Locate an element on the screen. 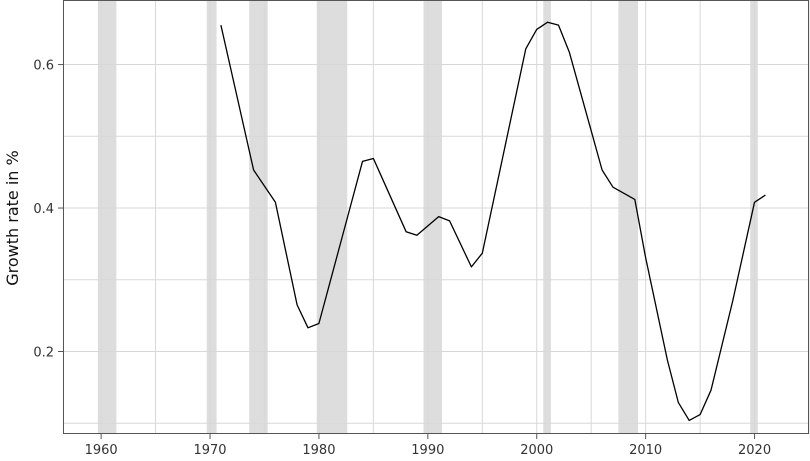  y-tick-label: 0.2 is located at coordinates (43, 353).